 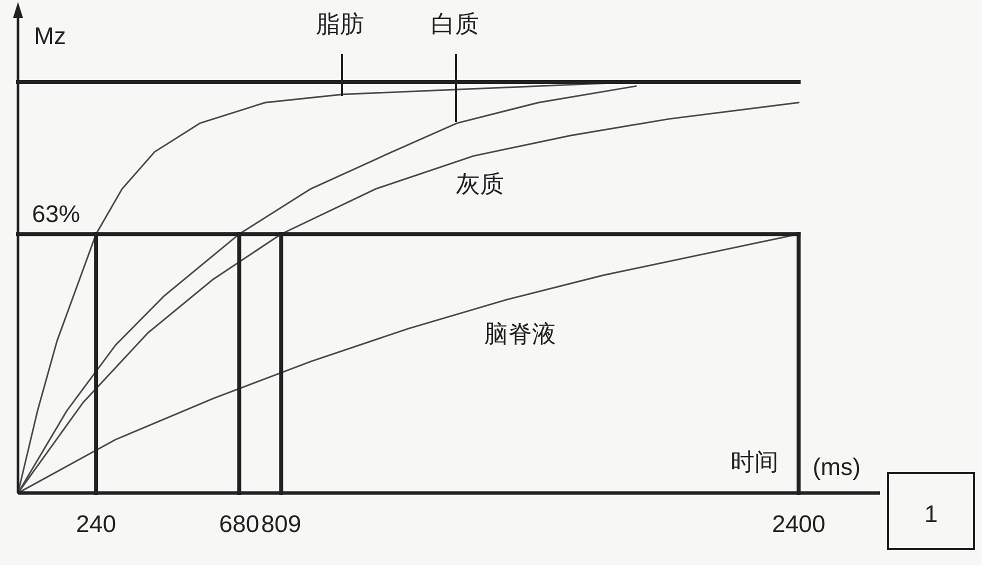 What do you see at coordinates (799, 524) in the screenshot?
I see `xtick: 2400` at bounding box center [799, 524].